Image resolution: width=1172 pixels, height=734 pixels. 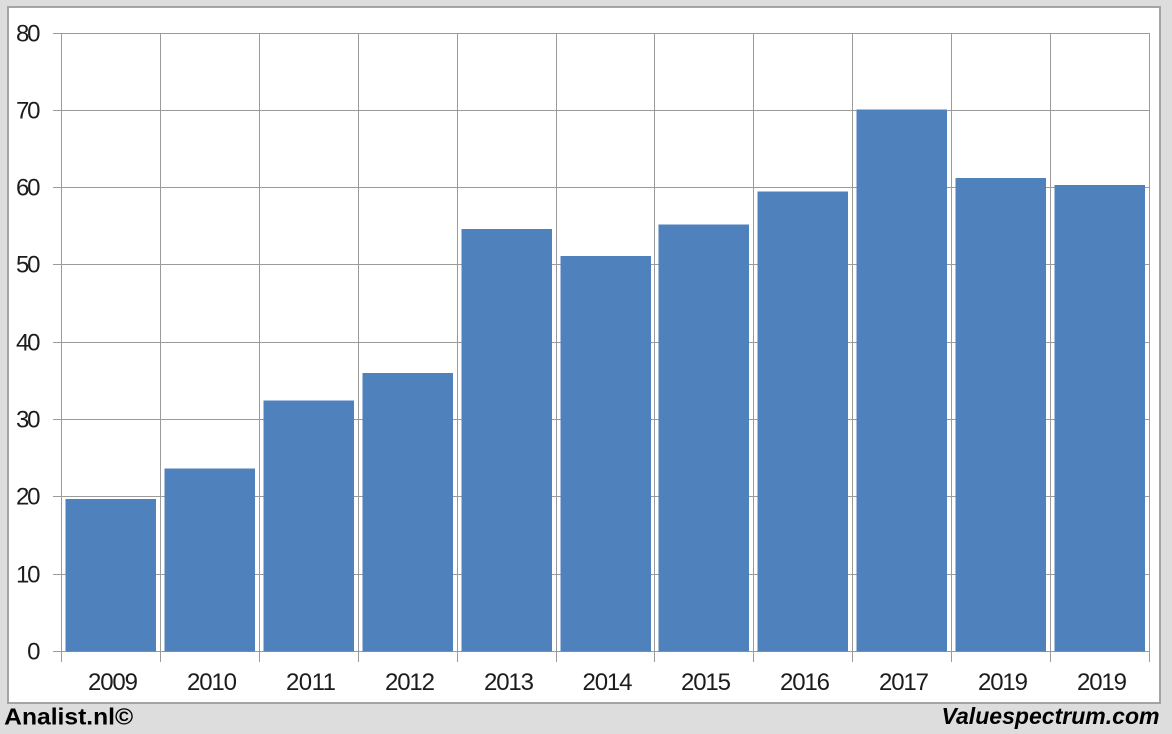 What do you see at coordinates (28, 343) in the screenshot?
I see `svg-text: 40` at bounding box center [28, 343].